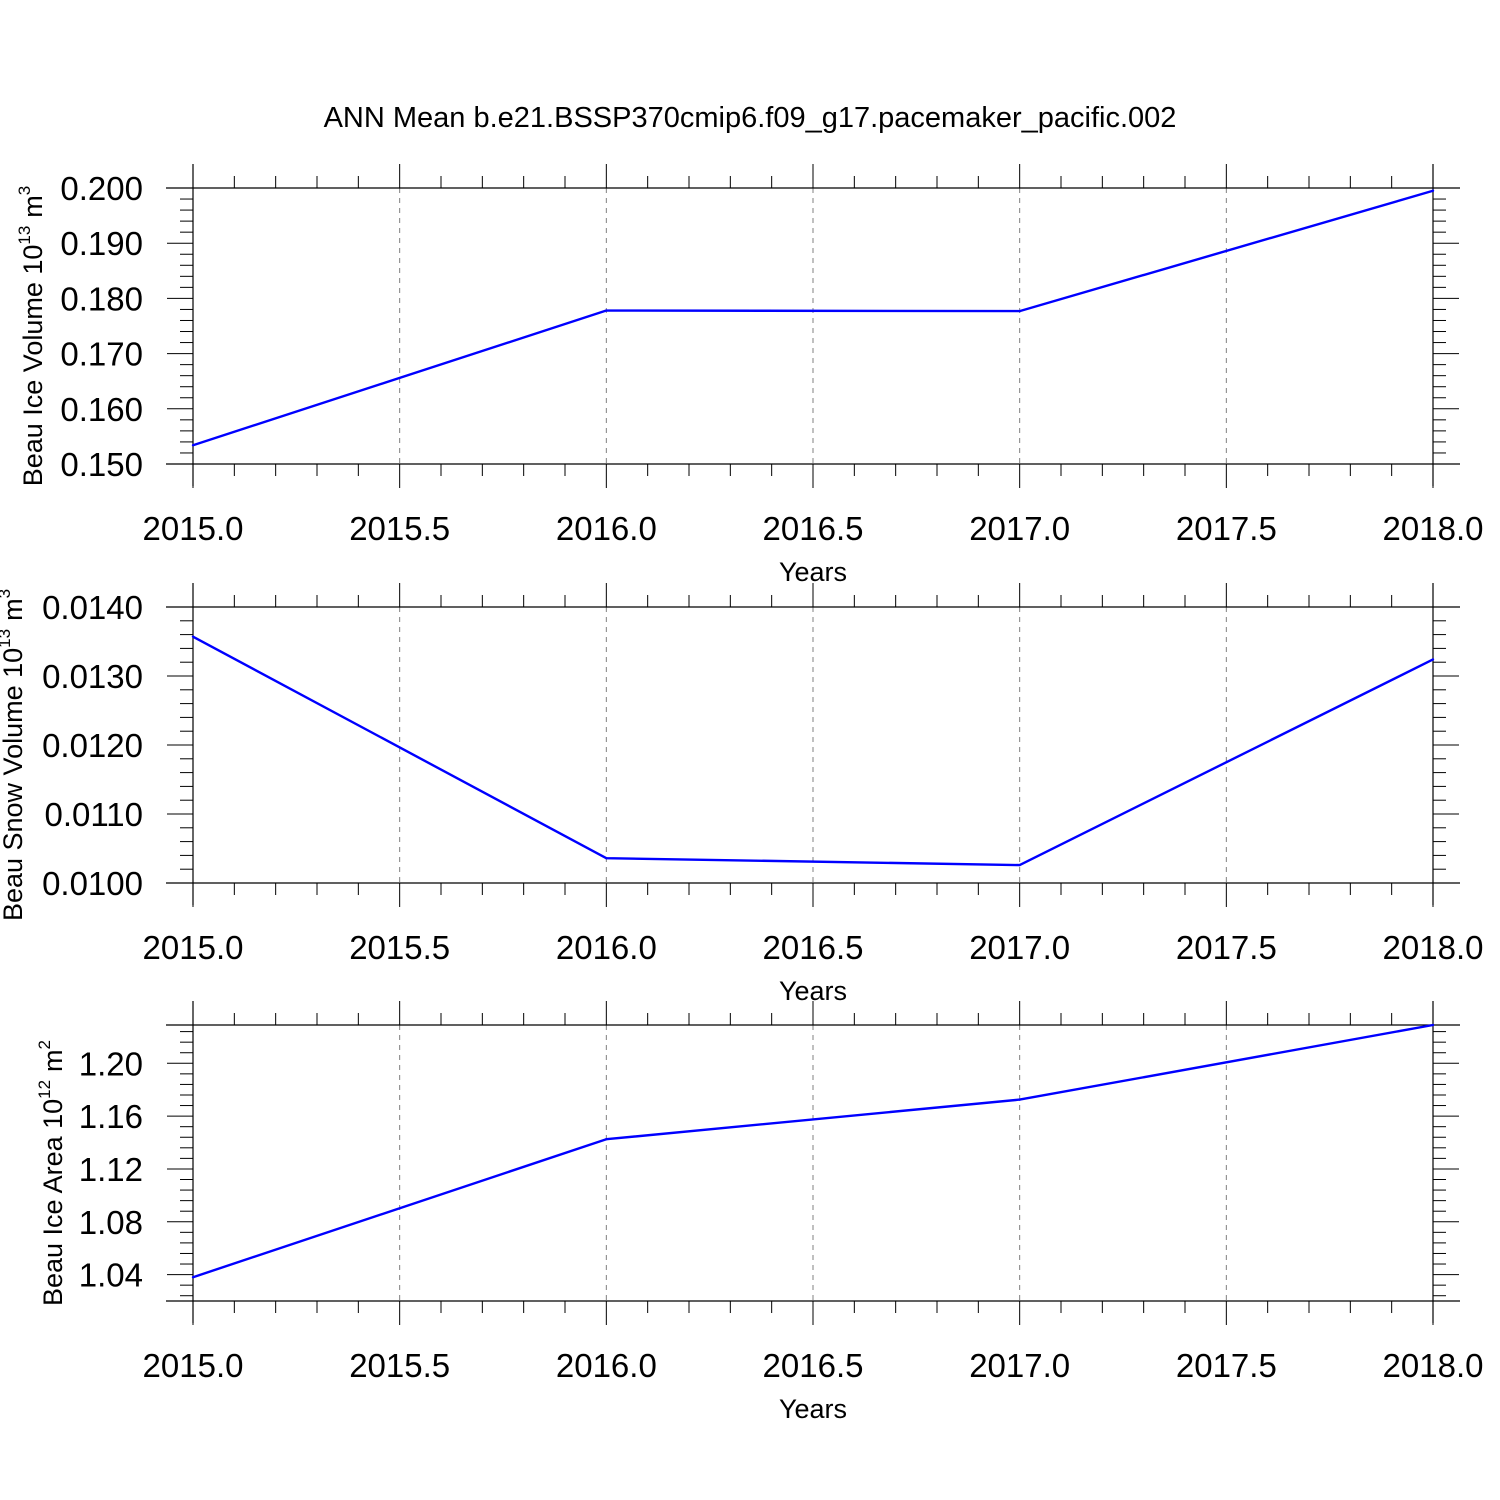 The height and width of the screenshot is (1500, 1500). What do you see at coordinates (44, 1089) in the screenshot?
I see `y-axis-label-superscript: 12` at bounding box center [44, 1089].